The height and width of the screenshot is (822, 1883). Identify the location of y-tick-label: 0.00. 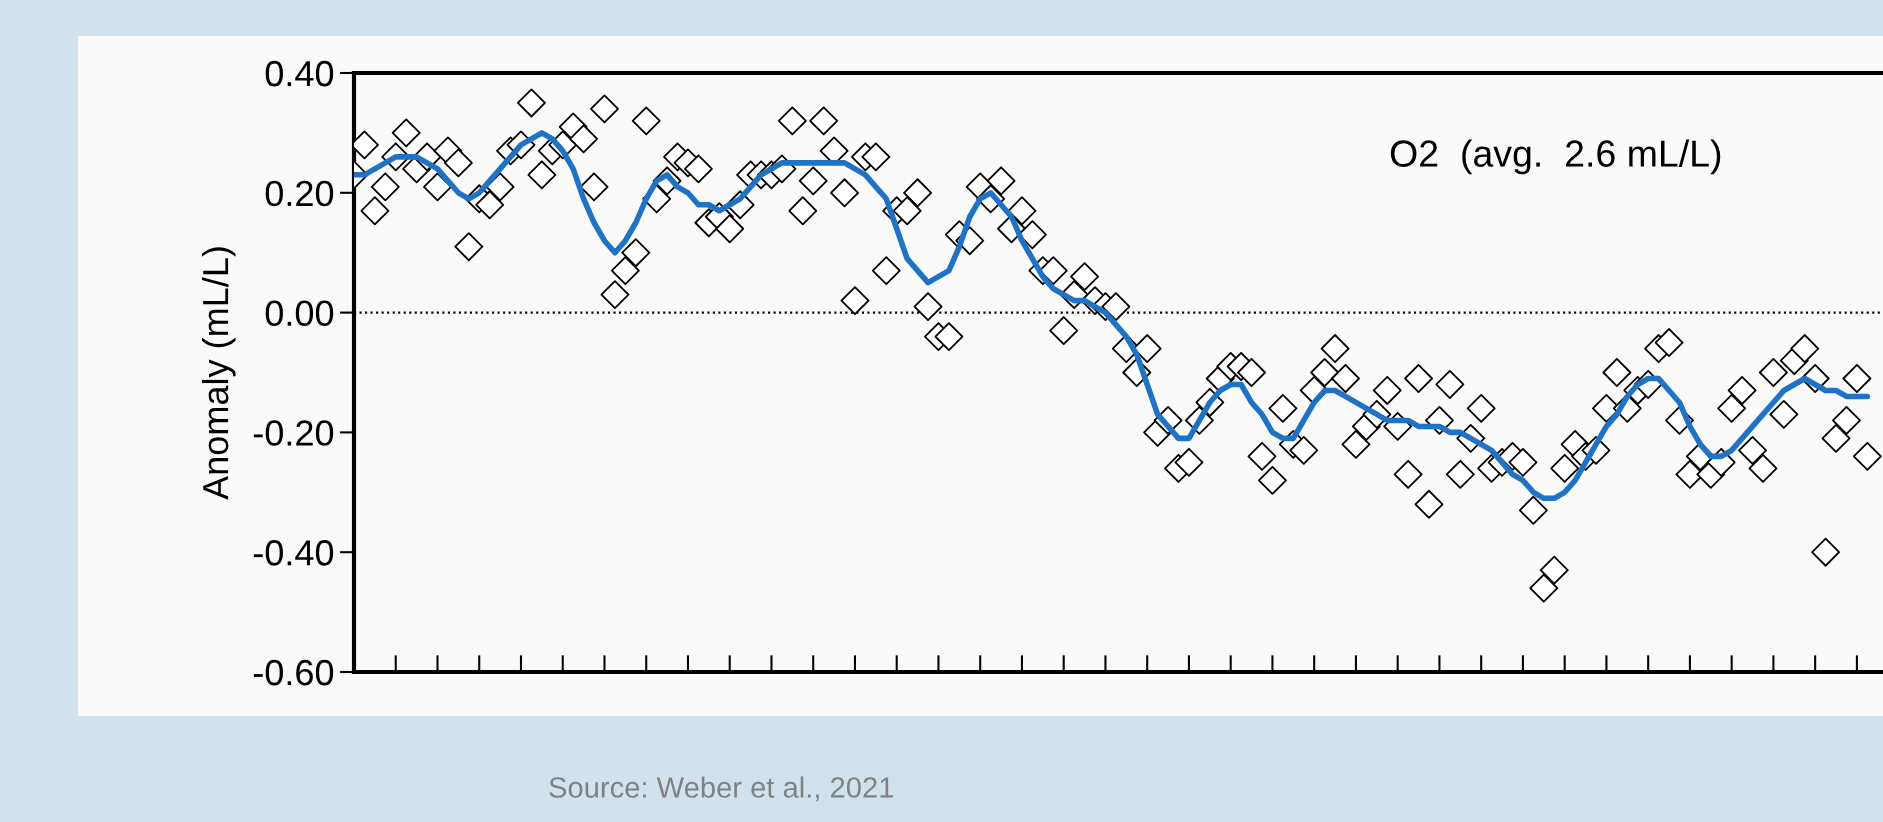
(299, 313).